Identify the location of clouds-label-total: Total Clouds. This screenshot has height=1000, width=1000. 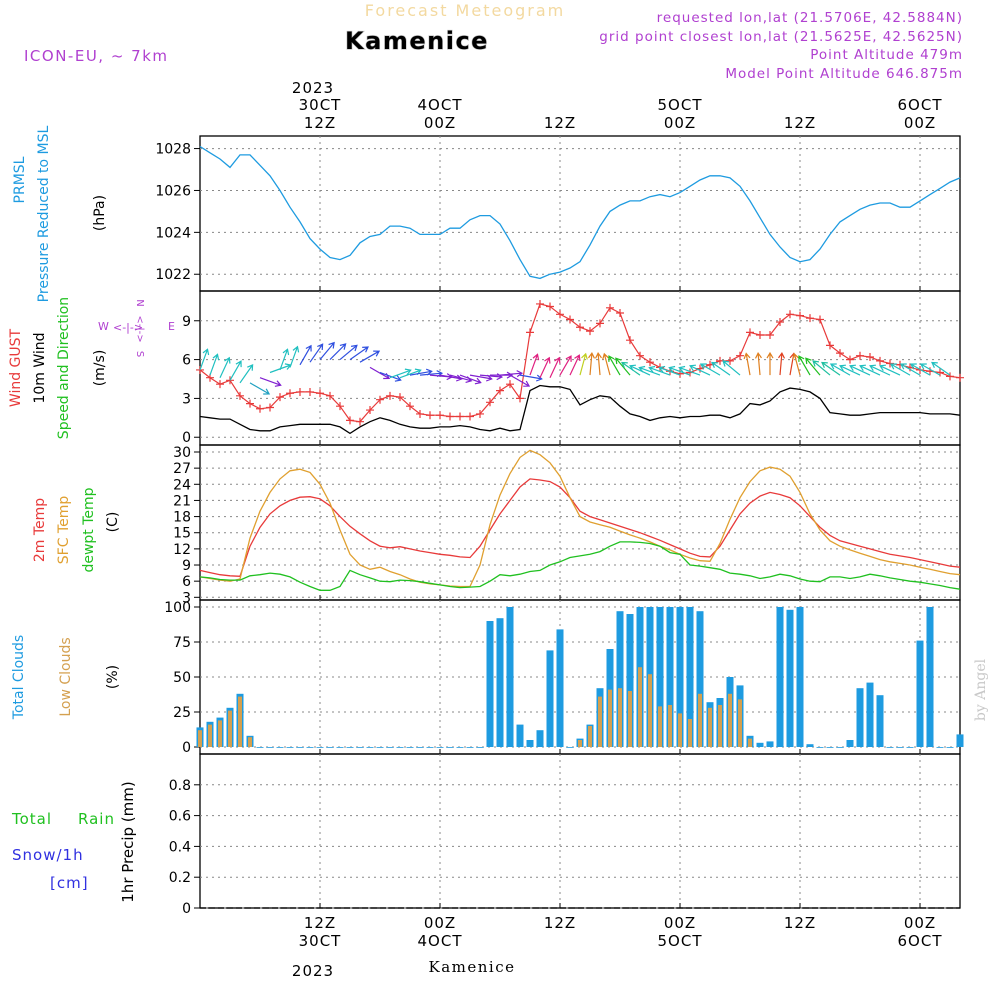
(19, 677).